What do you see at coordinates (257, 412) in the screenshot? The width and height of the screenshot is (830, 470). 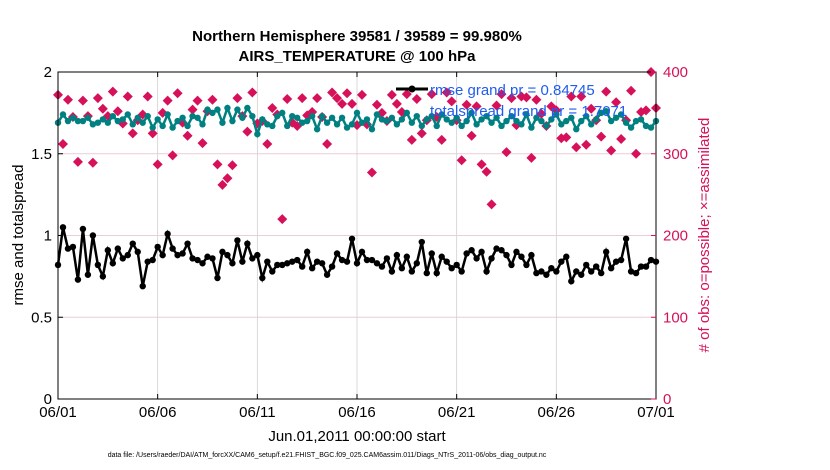 I see `x-tick-label: 06/11` at bounding box center [257, 412].